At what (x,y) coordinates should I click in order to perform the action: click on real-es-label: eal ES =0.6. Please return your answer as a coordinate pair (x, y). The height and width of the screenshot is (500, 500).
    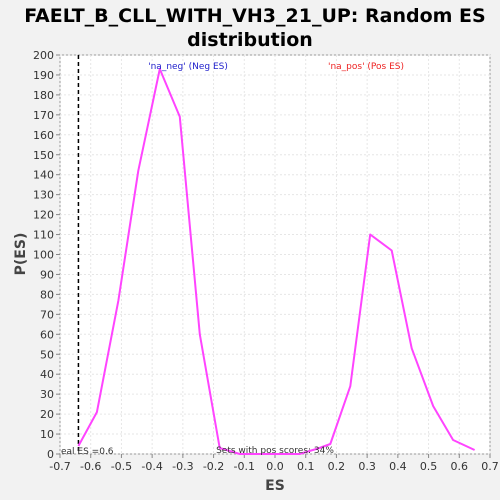
    Looking at the image, I should click on (87, 452).